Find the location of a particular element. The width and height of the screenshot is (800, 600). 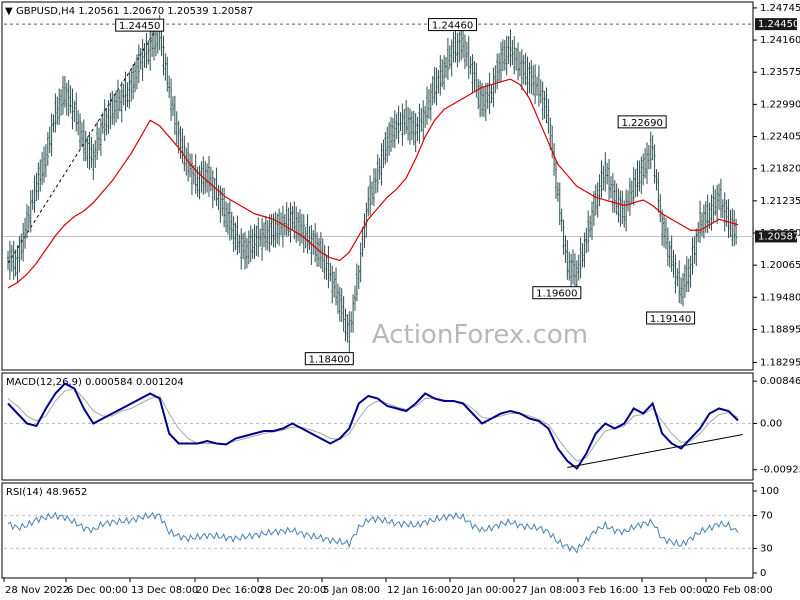

price-y-tick-label: 1.23575 is located at coordinates (780, 72).